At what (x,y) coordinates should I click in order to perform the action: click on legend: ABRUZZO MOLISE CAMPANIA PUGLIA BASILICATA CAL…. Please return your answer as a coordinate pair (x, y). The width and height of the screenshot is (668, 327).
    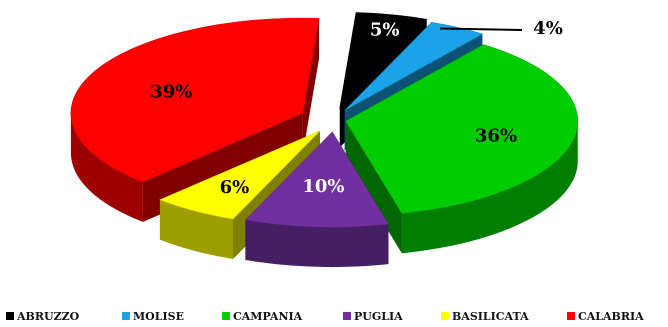
    Looking at the image, I should click on (325, 316).